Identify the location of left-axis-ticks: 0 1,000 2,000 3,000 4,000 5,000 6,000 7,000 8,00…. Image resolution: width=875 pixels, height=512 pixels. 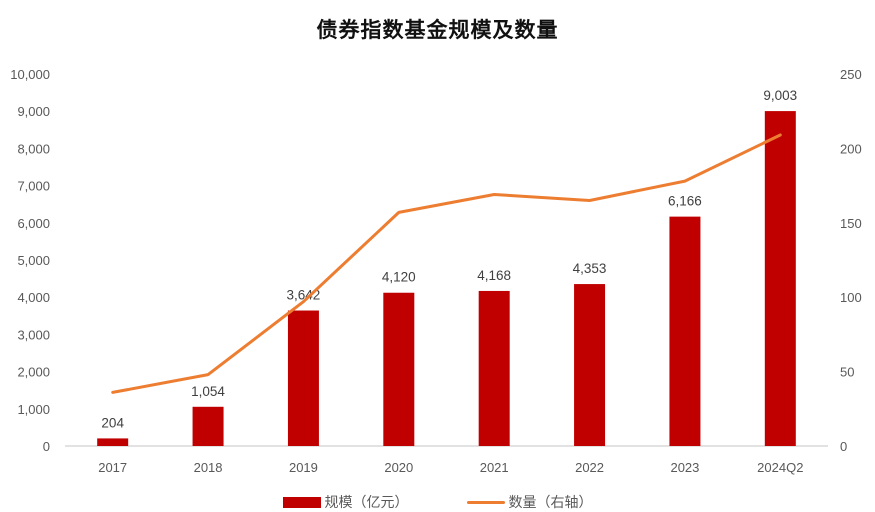
(30, 260).